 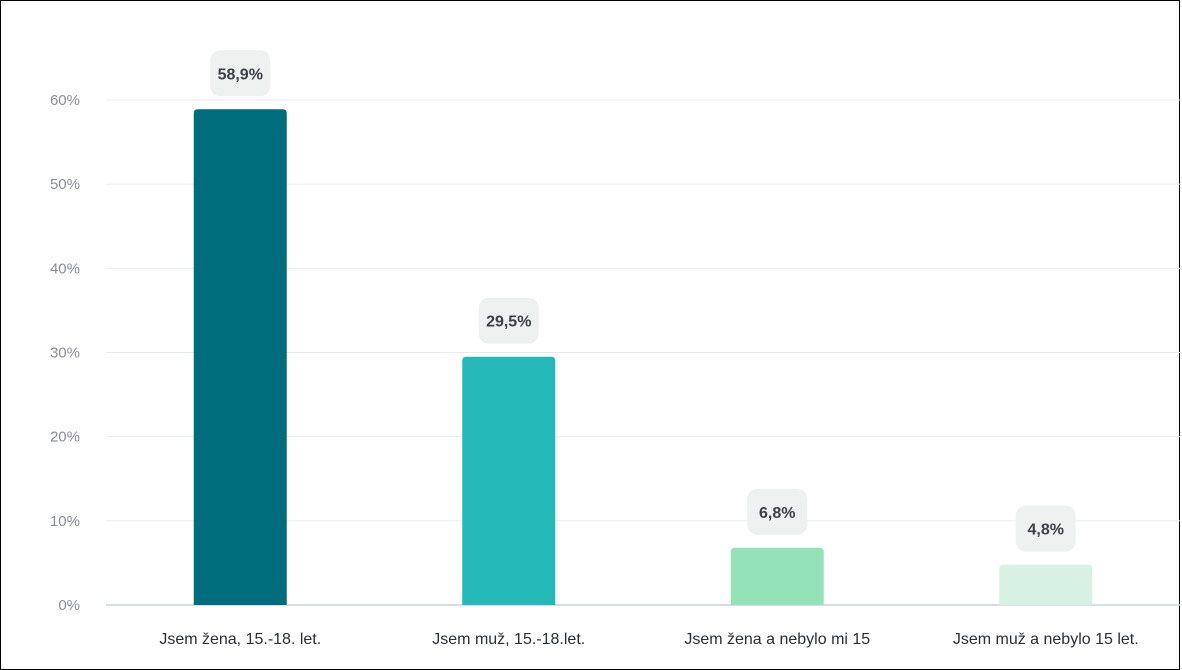 I want to click on data-label: 58,9%, so click(x=240, y=73).